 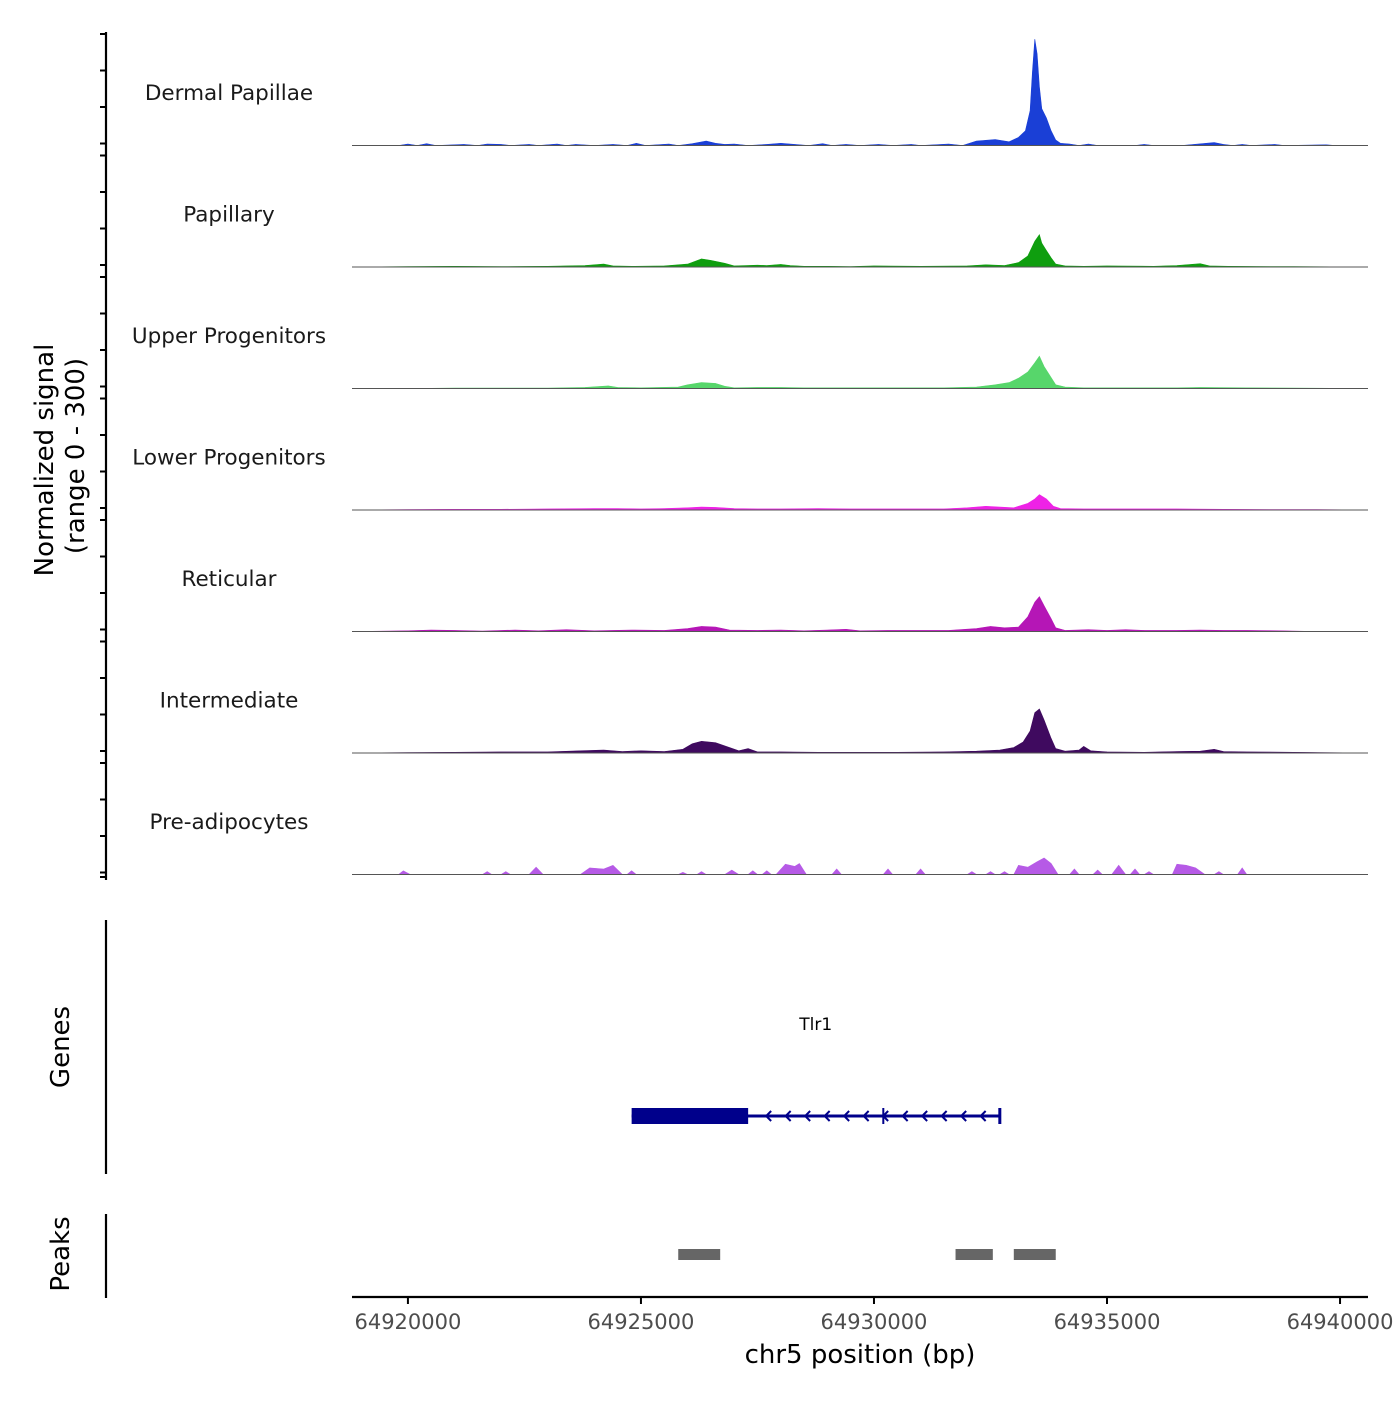 I want to click on track-label: Pre-adipocytes, so click(x=229, y=822).